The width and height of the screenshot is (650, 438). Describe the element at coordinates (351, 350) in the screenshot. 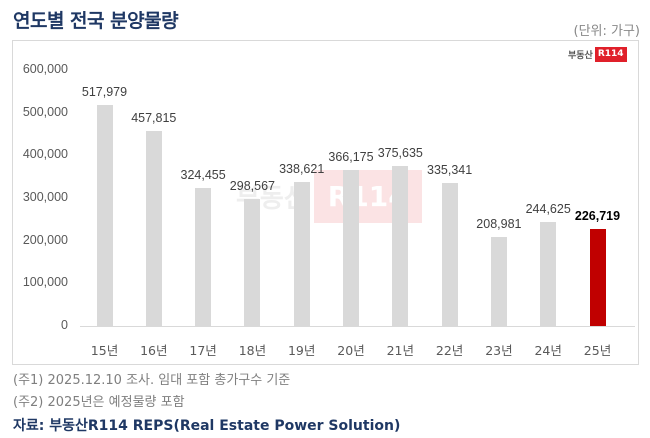

I see `x-tick-label: 20년` at that location.